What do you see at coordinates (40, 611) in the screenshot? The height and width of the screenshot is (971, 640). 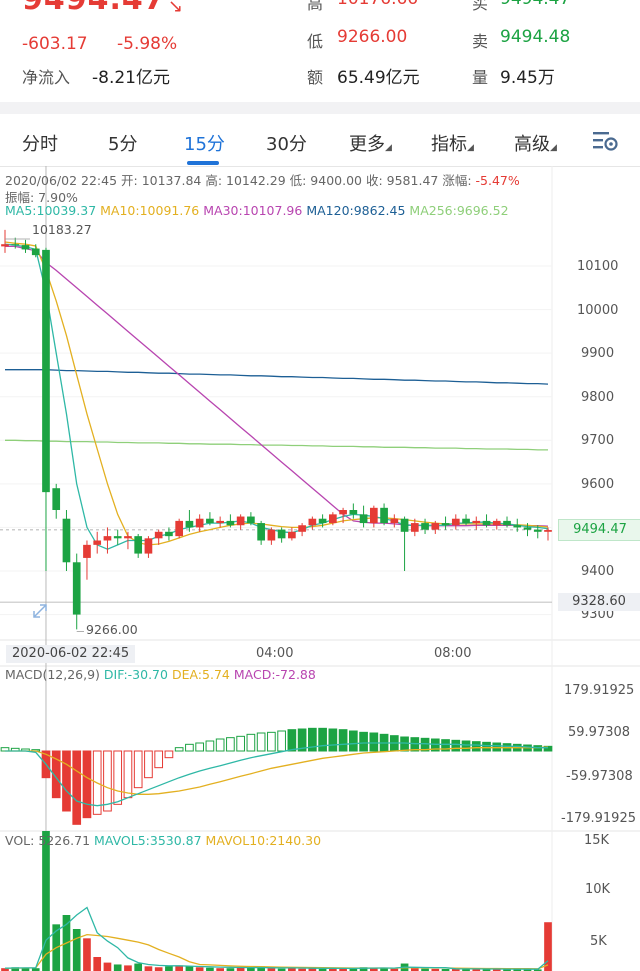 I see `expand-icon` at bounding box center [40, 611].